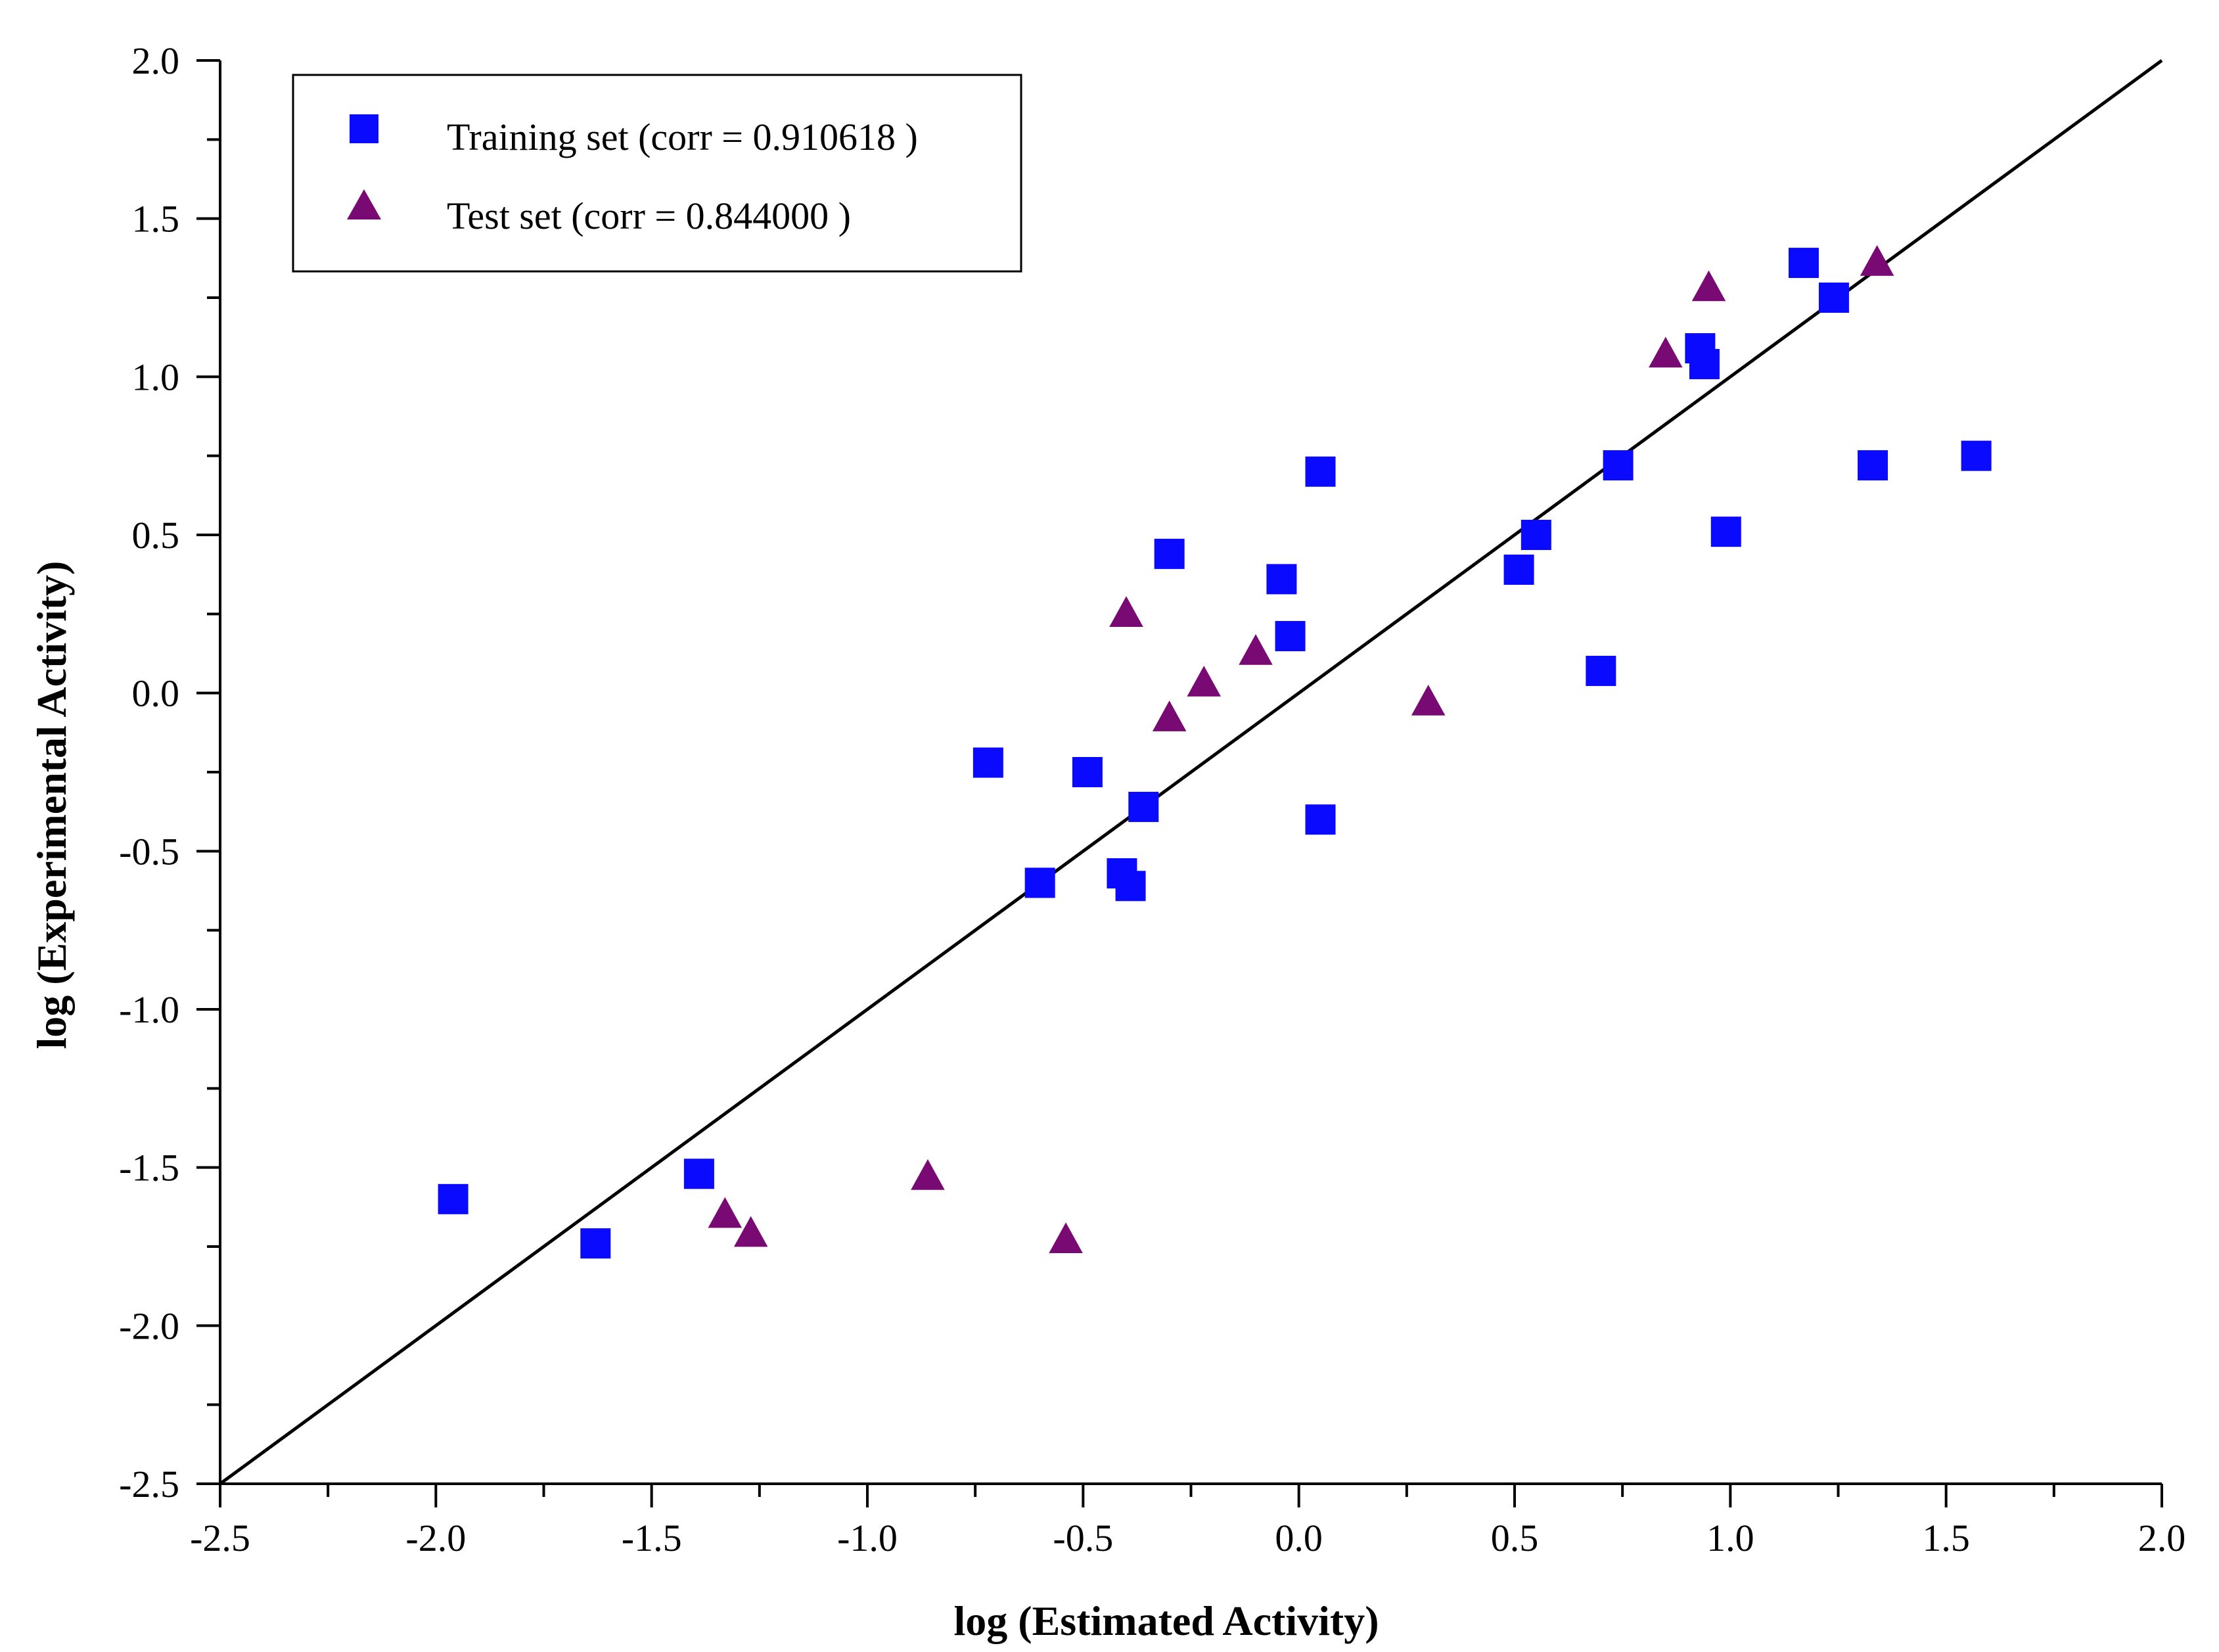 Image resolution: width=2219 pixels, height=1652 pixels. Describe the element at coordinates (1299, 1538) in the screenshot. I see `x-tick-label: 0.0` at that location.